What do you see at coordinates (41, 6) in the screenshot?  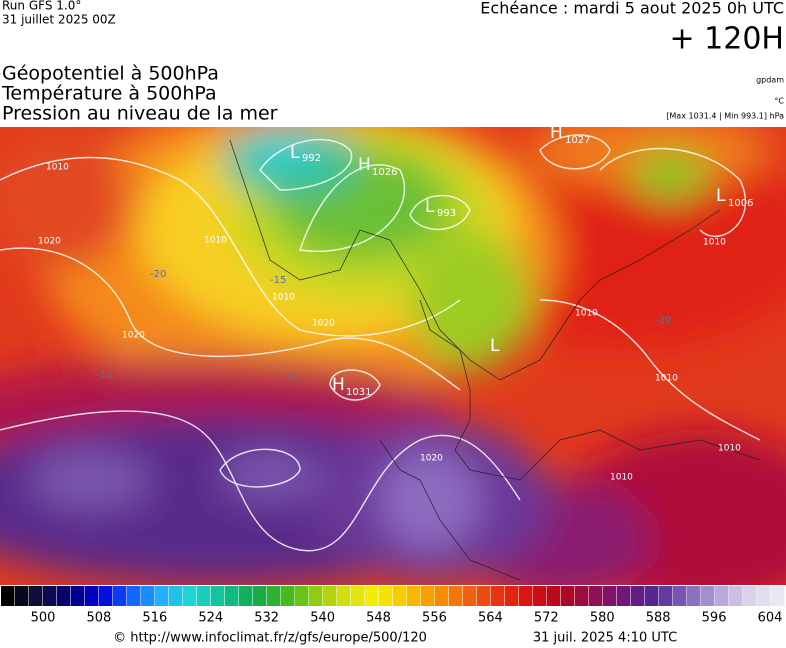 I see `run: Run GFS 1.0°` at bounding box center [41, 6].